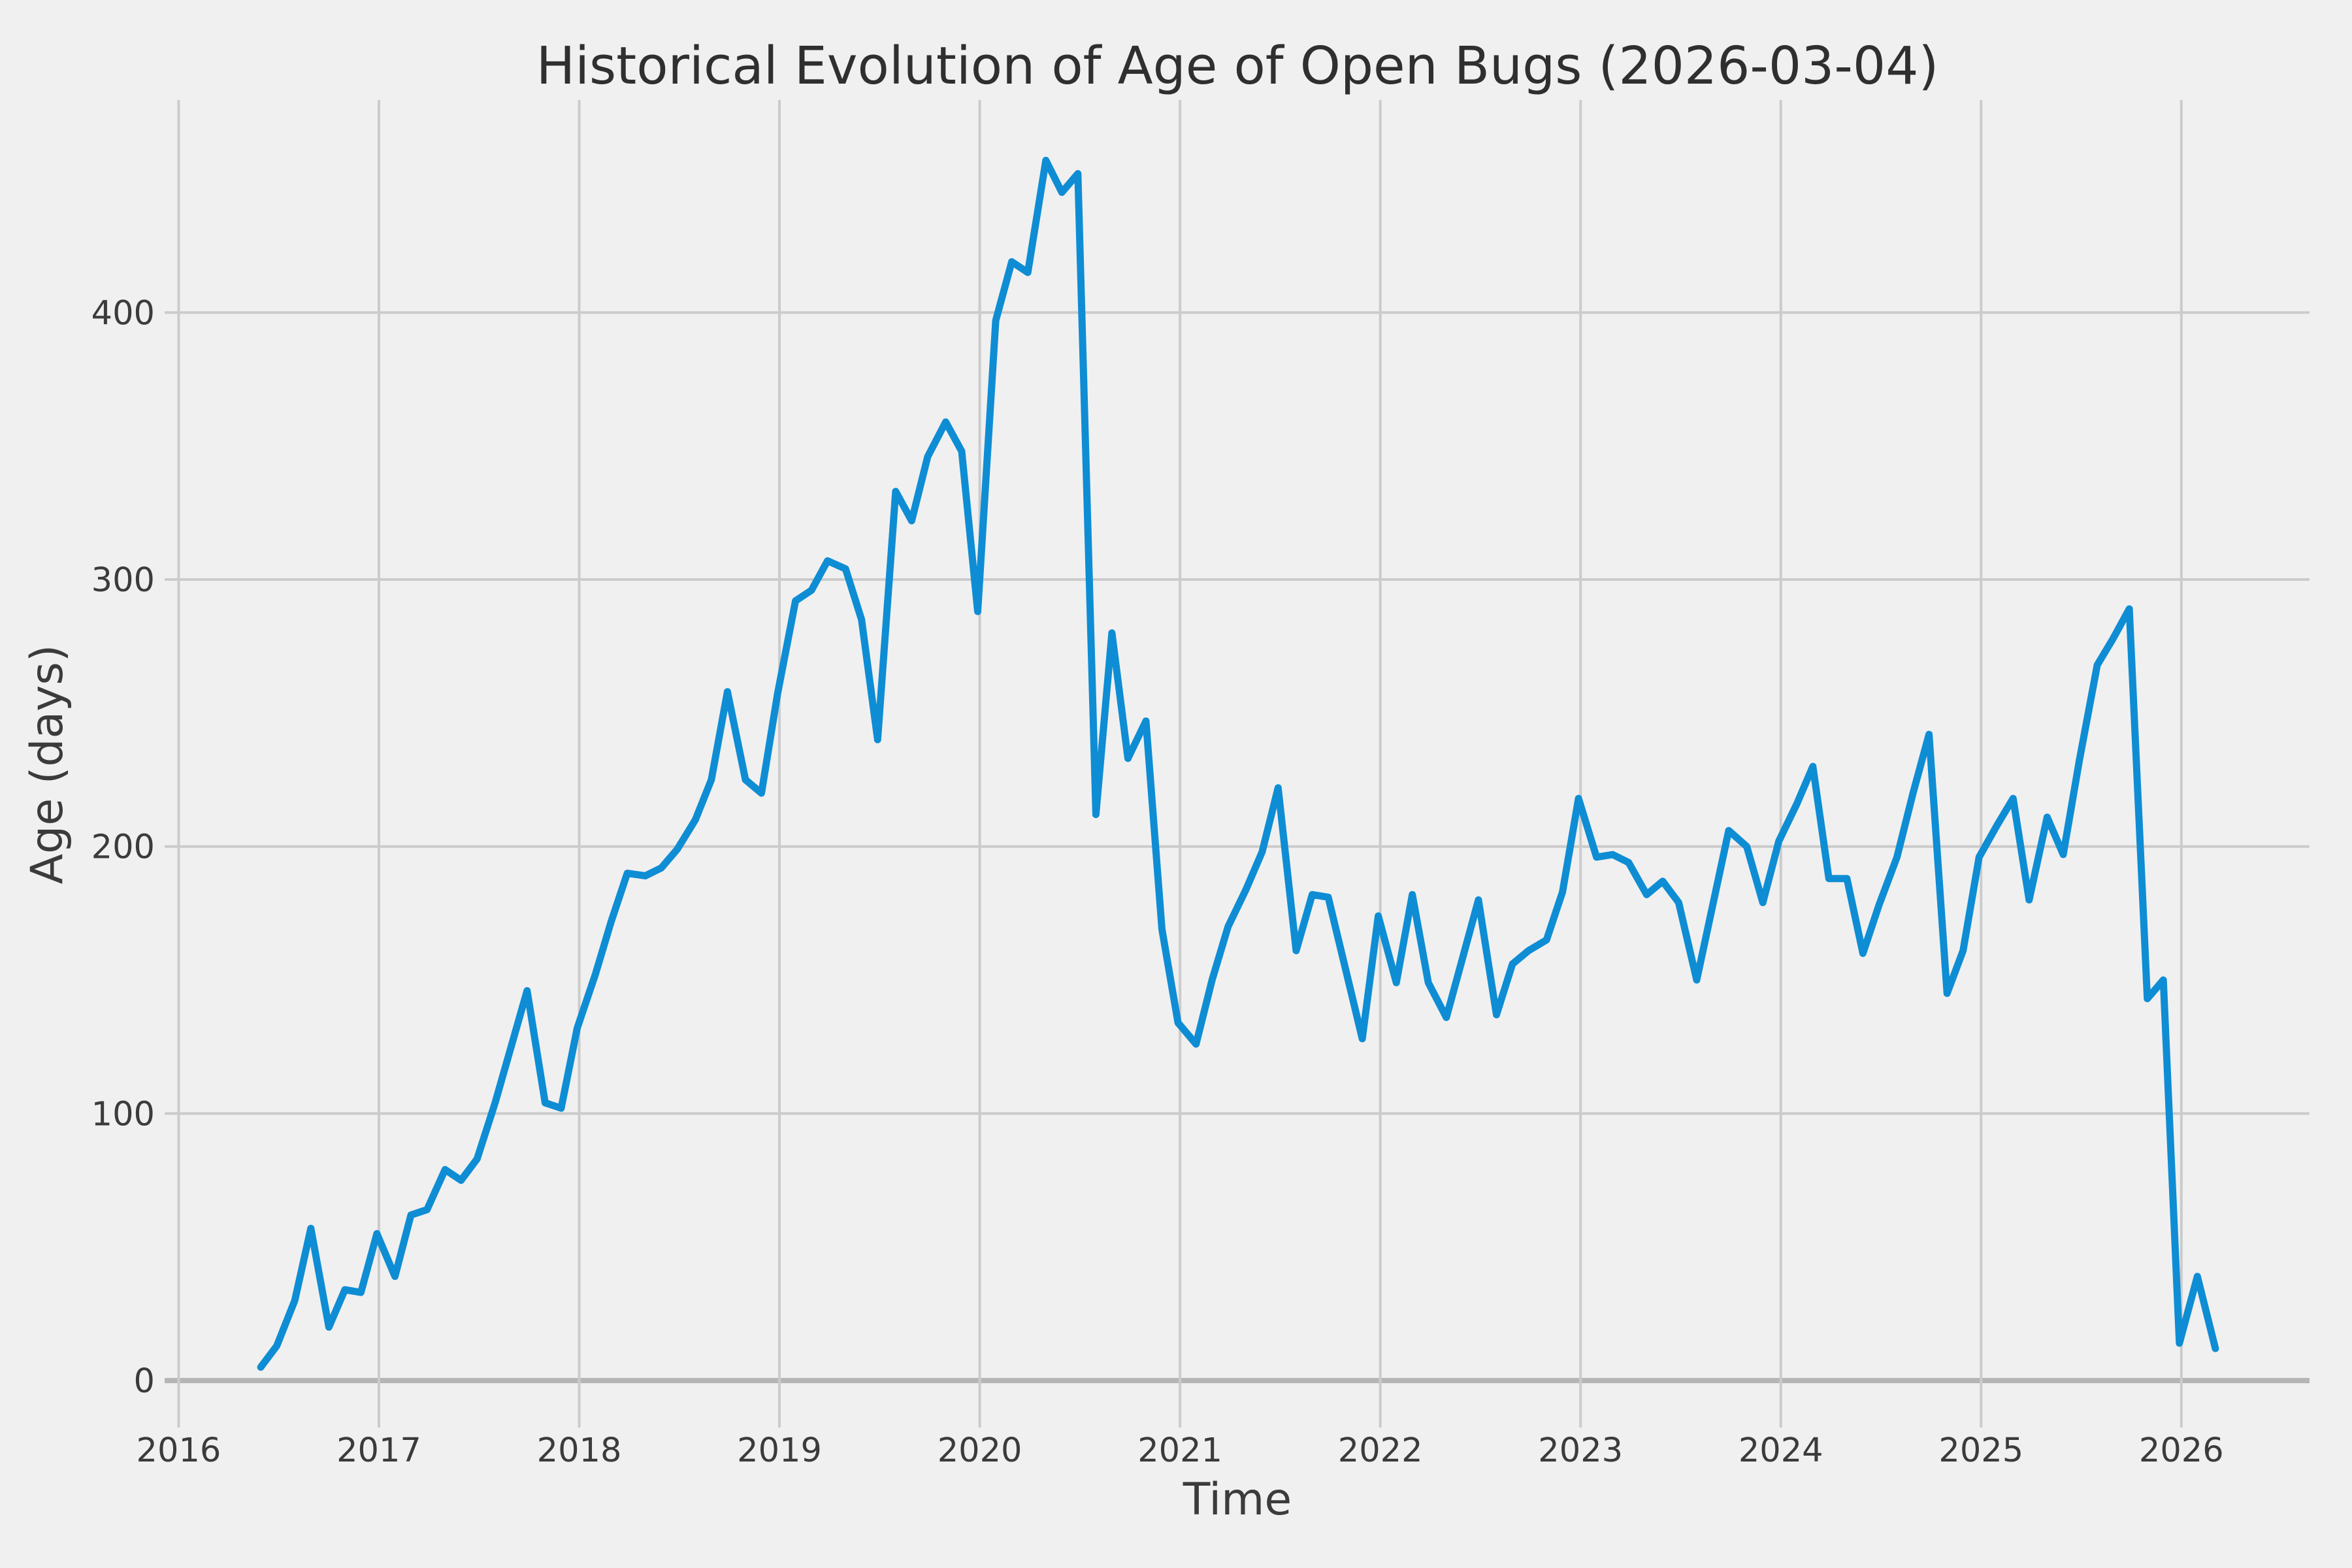 This screenshot has width=2352, height=1568. I want to click on y-tick-label: 0, so click(144, 1381).